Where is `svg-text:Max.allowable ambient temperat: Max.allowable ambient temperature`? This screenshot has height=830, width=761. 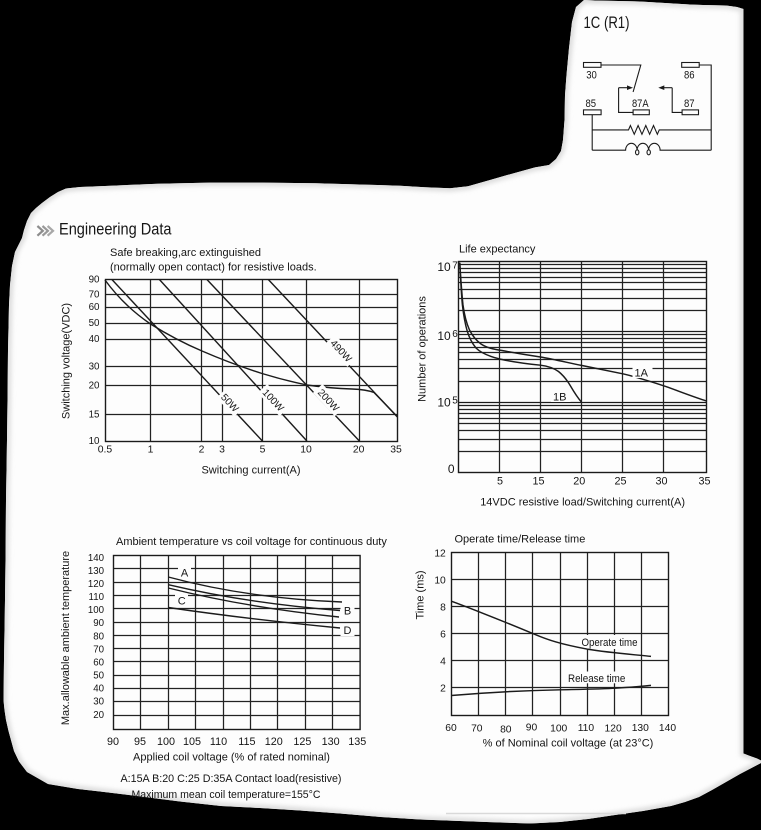
svg-text:Max.allowable ambient temperat: Max.allowable ambient temperature is located at coordinates (66, 638).